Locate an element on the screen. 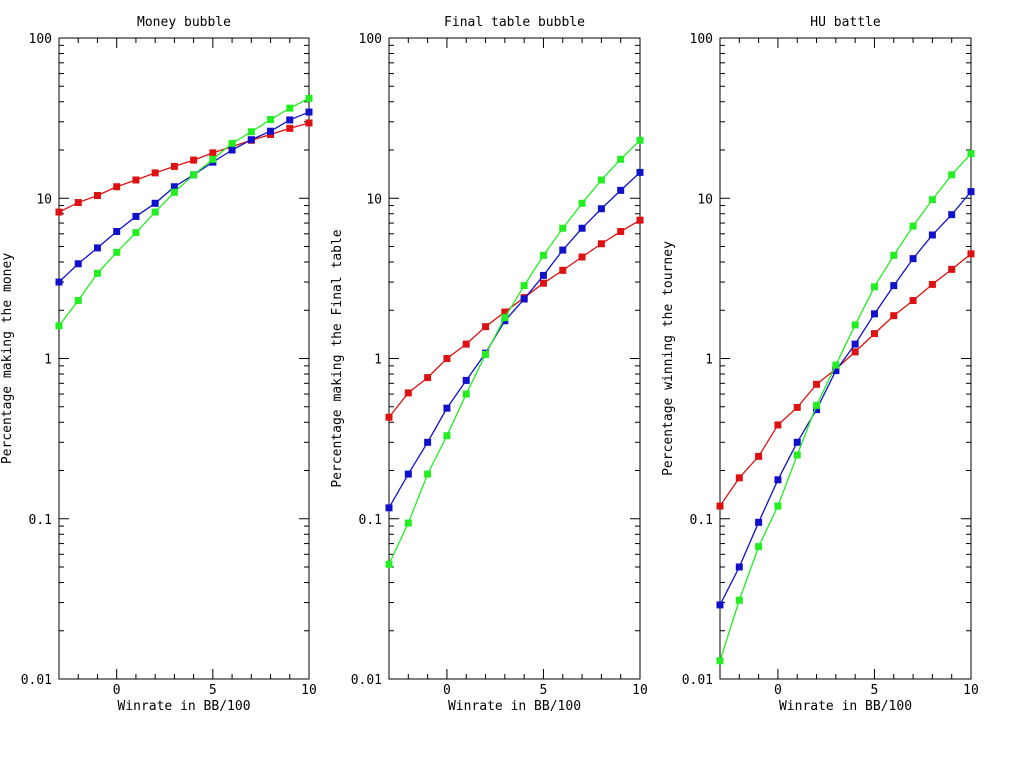  x-tick-label: 5 is located at coordinates (544, 690).